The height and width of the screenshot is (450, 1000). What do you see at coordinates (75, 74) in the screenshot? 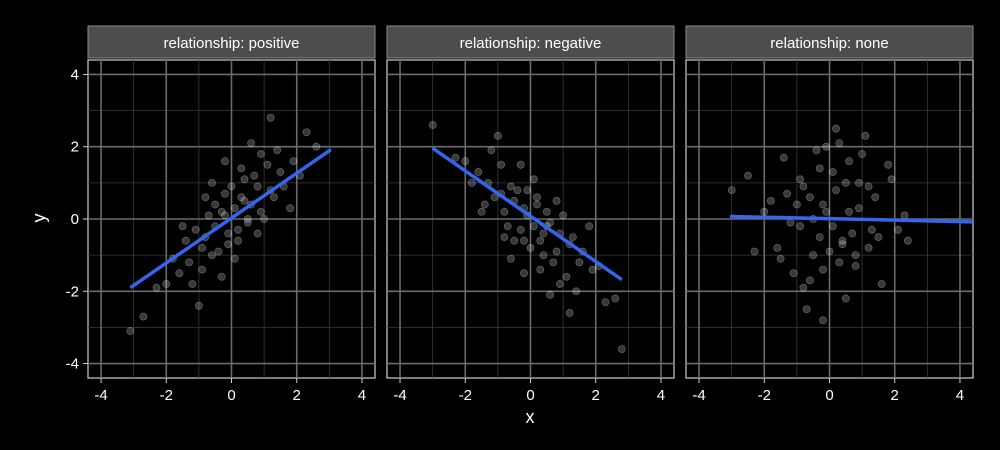
I see `y-tick-label: 4` at bounding box center [75, 74].